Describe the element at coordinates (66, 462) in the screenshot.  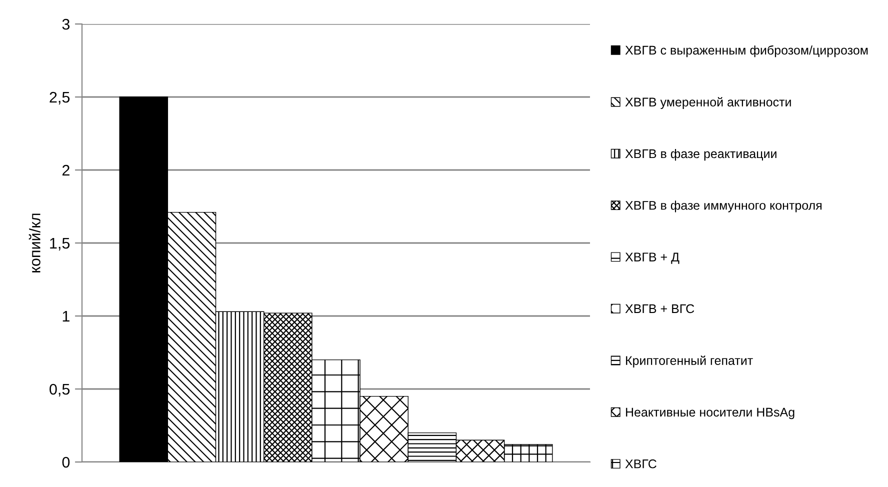
I see `y-tick-label: 0` at that location.